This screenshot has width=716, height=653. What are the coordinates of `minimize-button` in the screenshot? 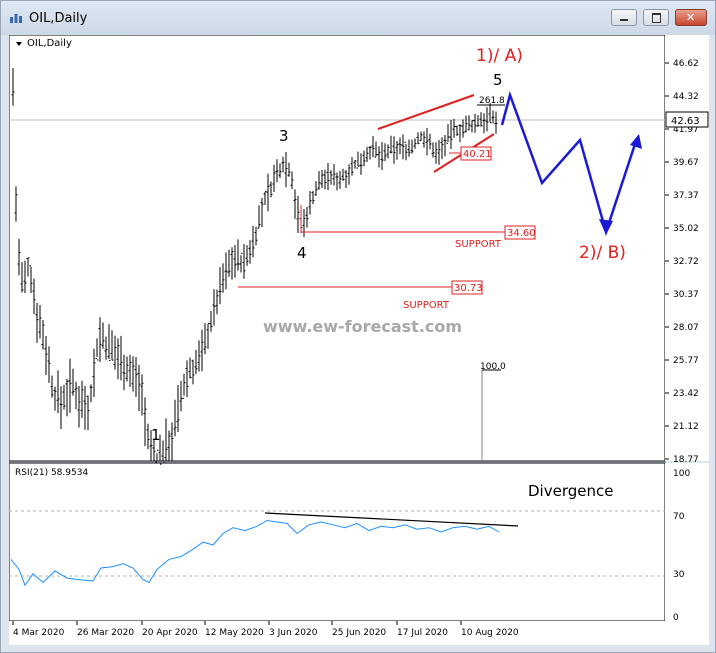 It's located at (624, 17).